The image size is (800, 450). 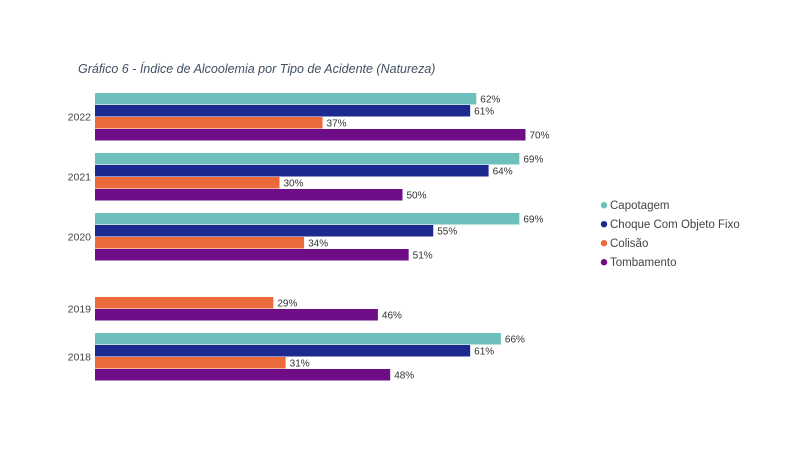 What do you see at coordinates (423, 255) in the screenshot?
I see `data-label: 51%` at bounding box center [423, 255].